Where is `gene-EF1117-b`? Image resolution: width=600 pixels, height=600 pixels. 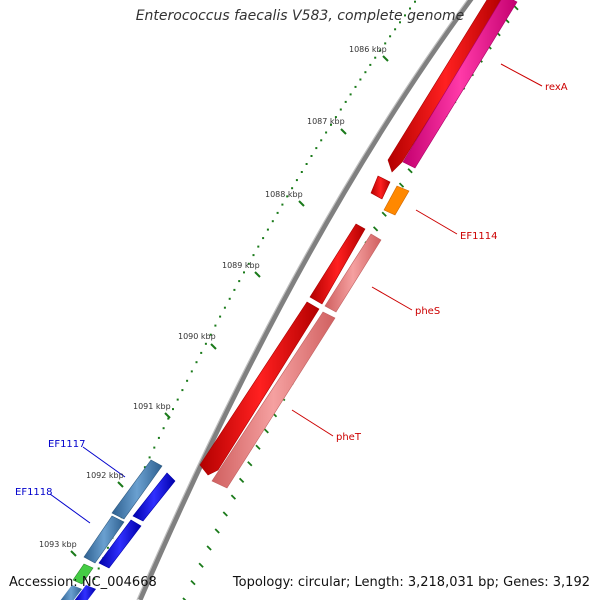
gene-EF1117-b is located at coordinates (154, 497).